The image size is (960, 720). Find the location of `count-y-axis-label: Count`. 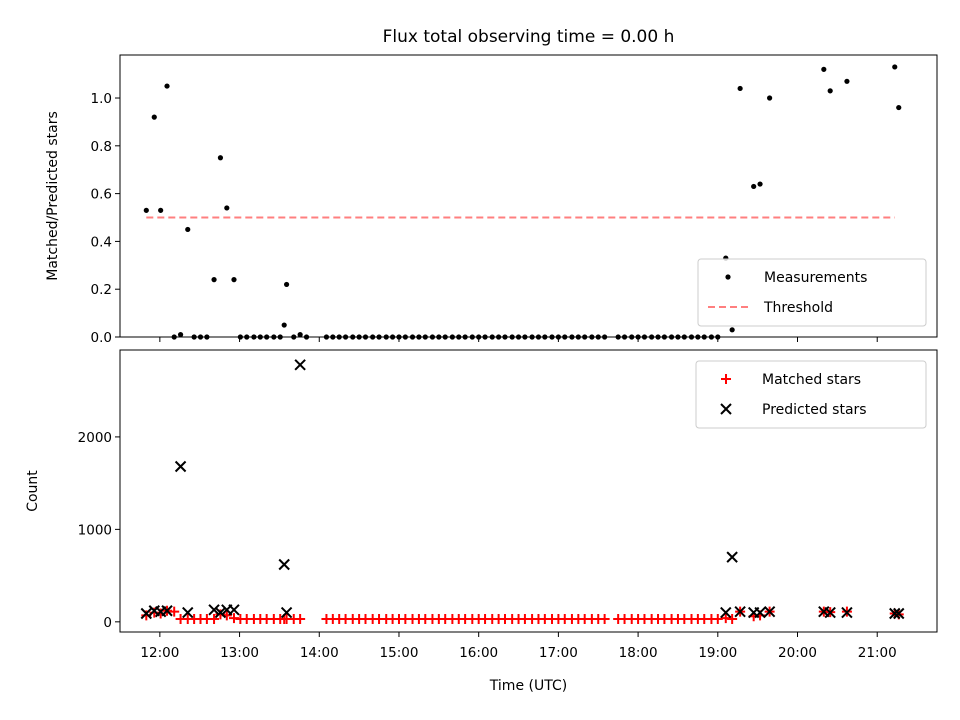

count-y-axis-label: Count is located at coordinates (33, 491).